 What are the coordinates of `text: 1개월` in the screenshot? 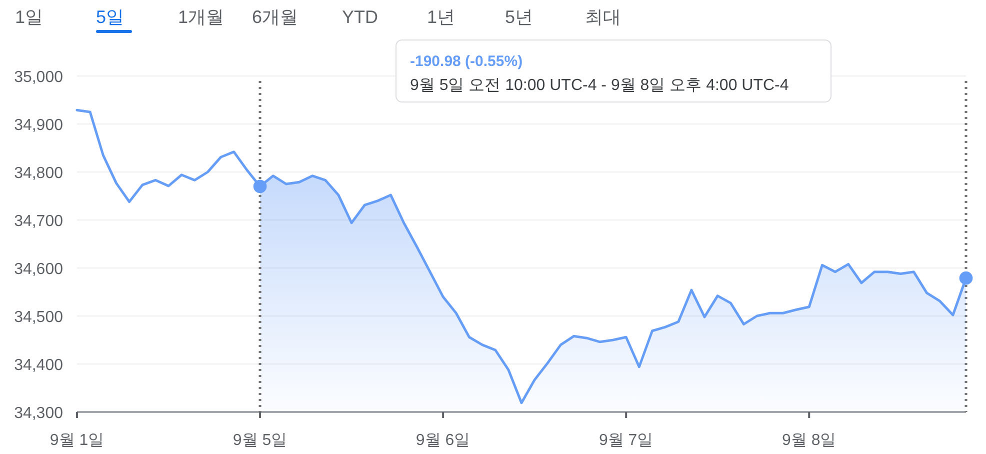 It's located at (201, 17).